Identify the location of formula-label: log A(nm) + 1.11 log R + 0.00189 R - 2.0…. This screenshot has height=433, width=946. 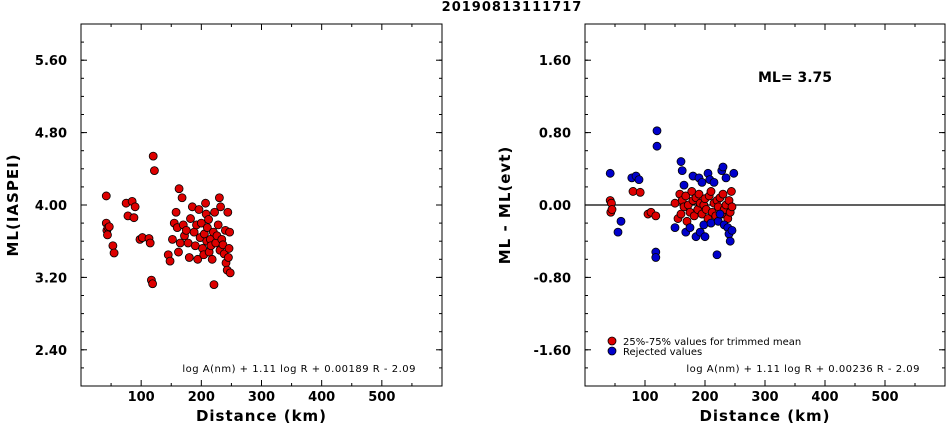
(299, 369).